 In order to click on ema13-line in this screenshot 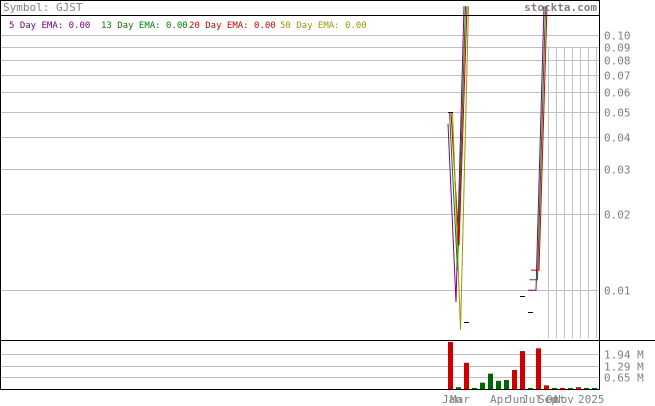, I will do `click(497, 143)`.